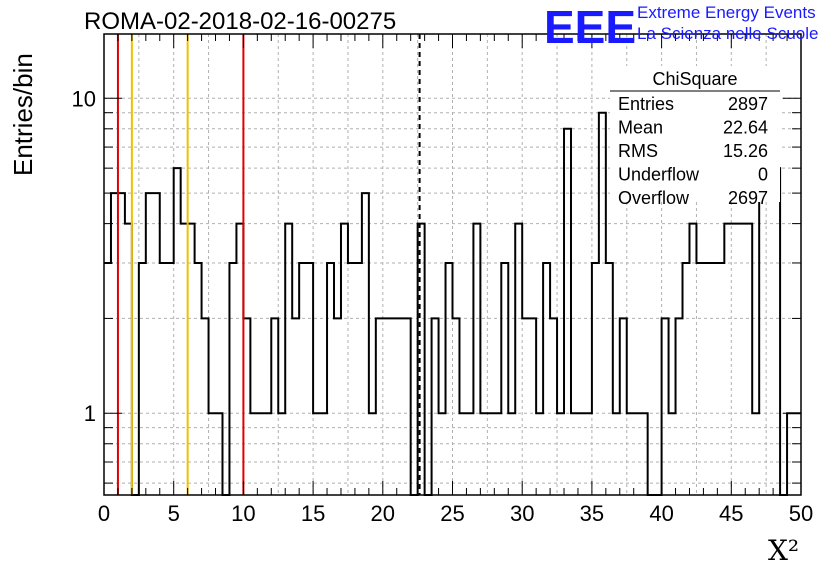  I want to click on x-tick-label: 20, so click(383, 513).